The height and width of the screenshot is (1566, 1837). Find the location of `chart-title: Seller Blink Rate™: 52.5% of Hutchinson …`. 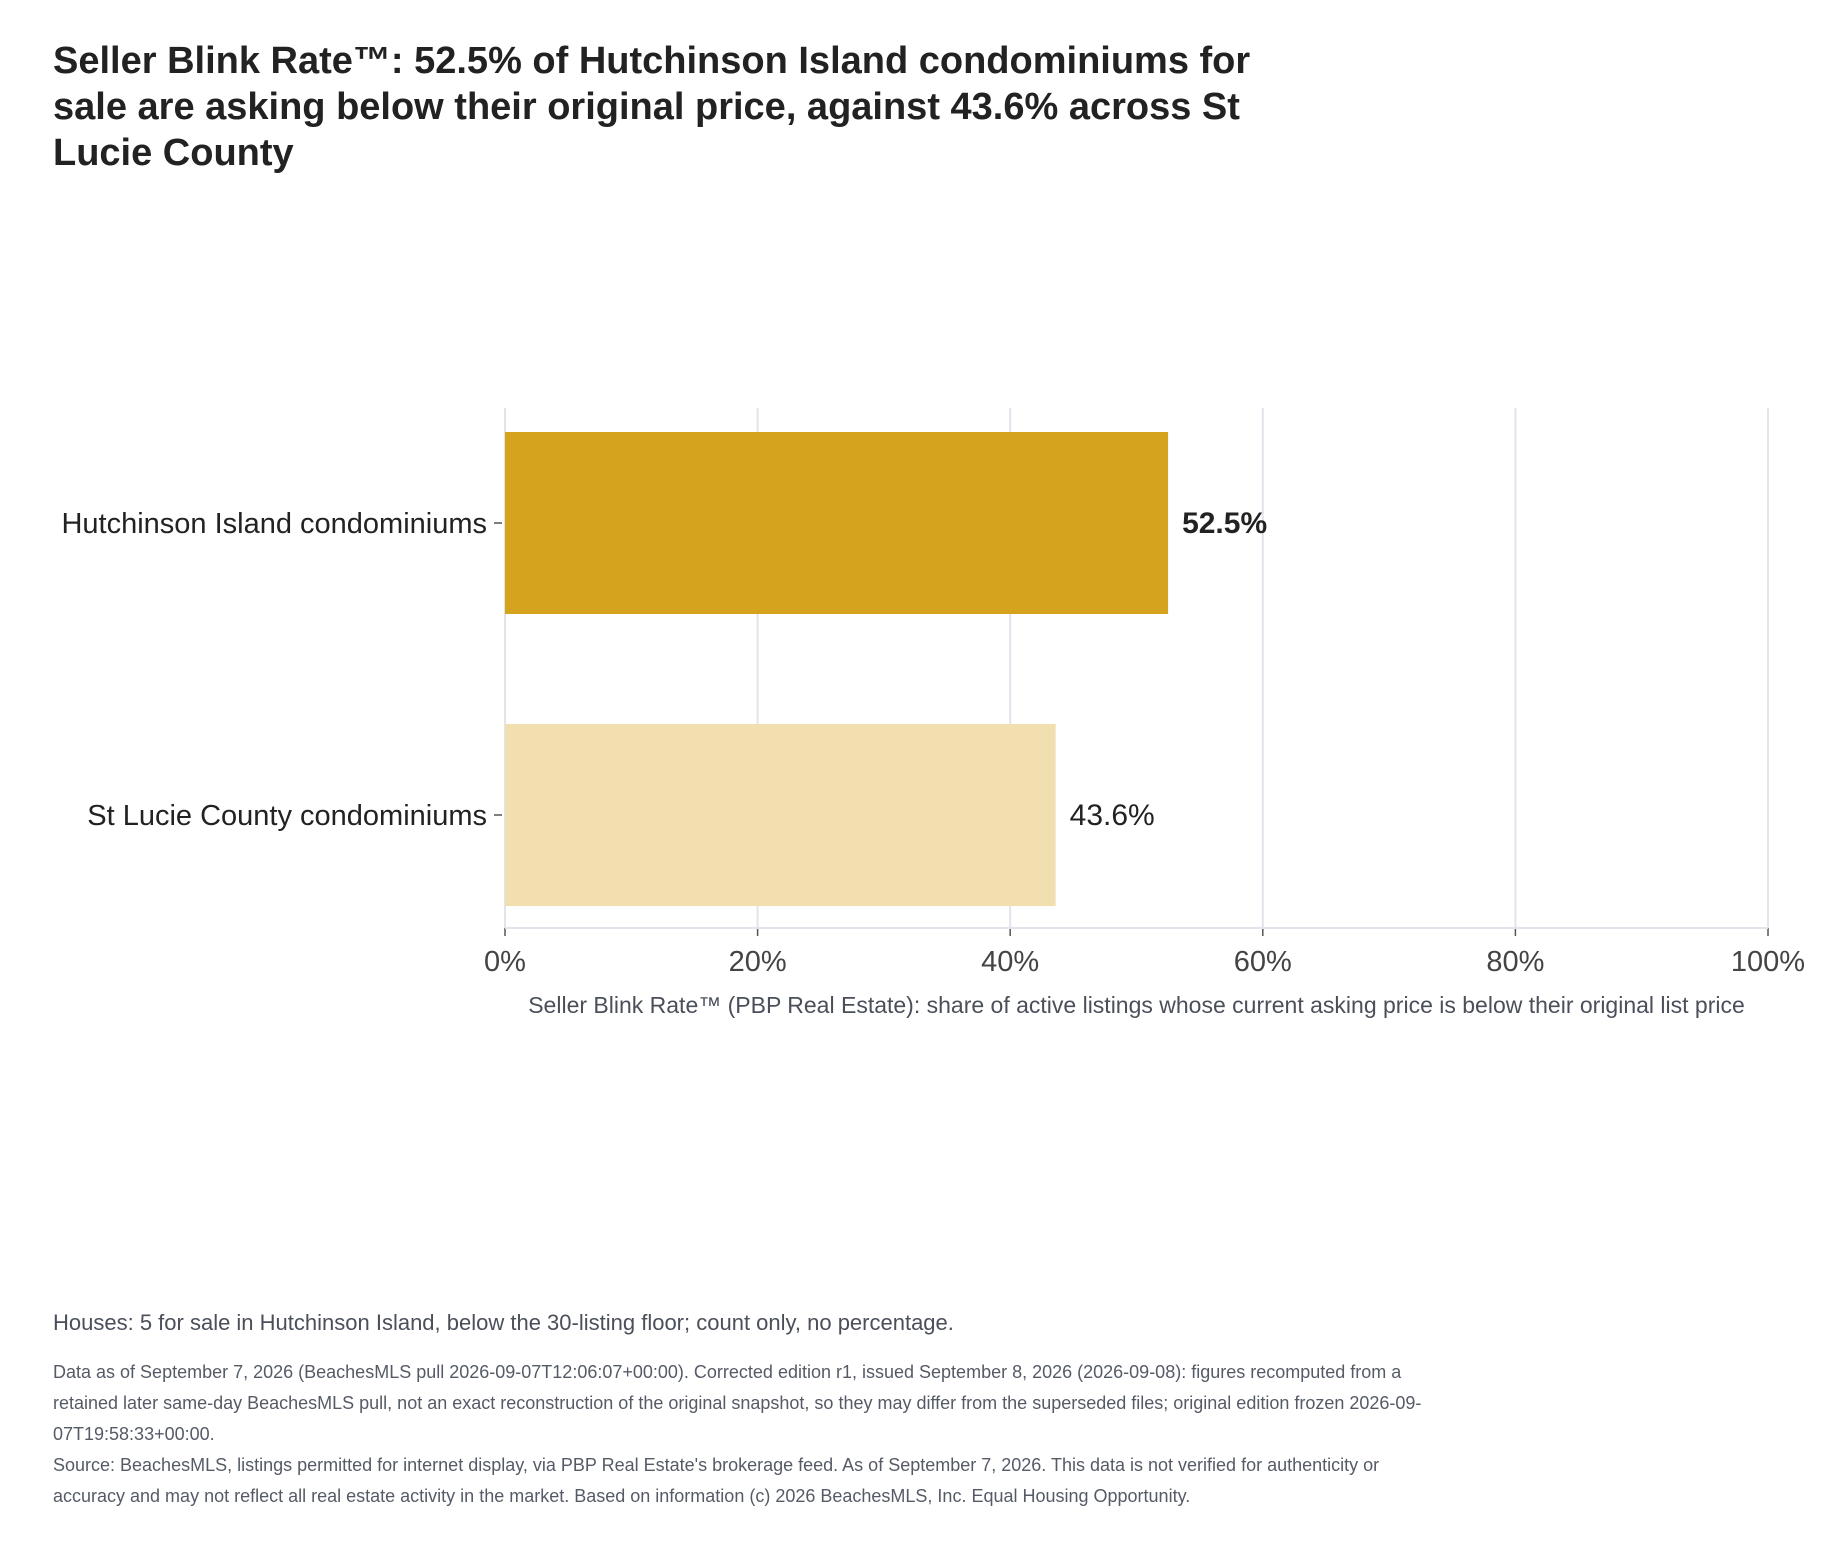

chart-title: Seller Blink Rate™: 52.5% of Hutchinson … is located at coordinates (652, 107).